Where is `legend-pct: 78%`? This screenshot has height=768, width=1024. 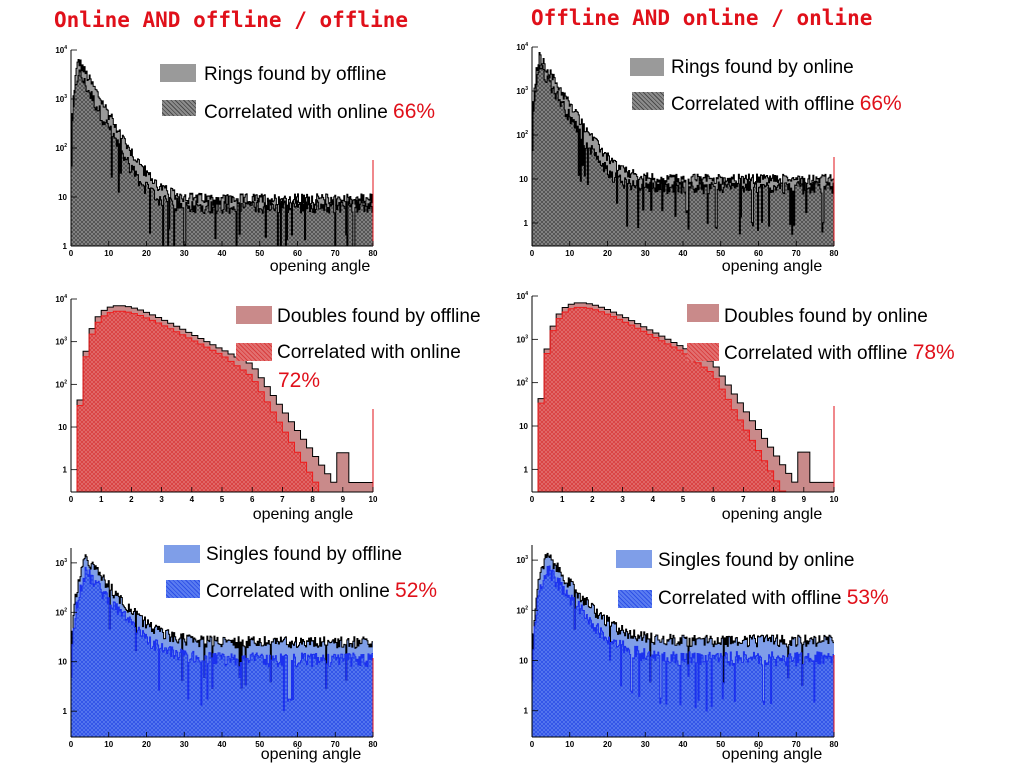
legend-pct: 78% is located at coordinates (933, 352).